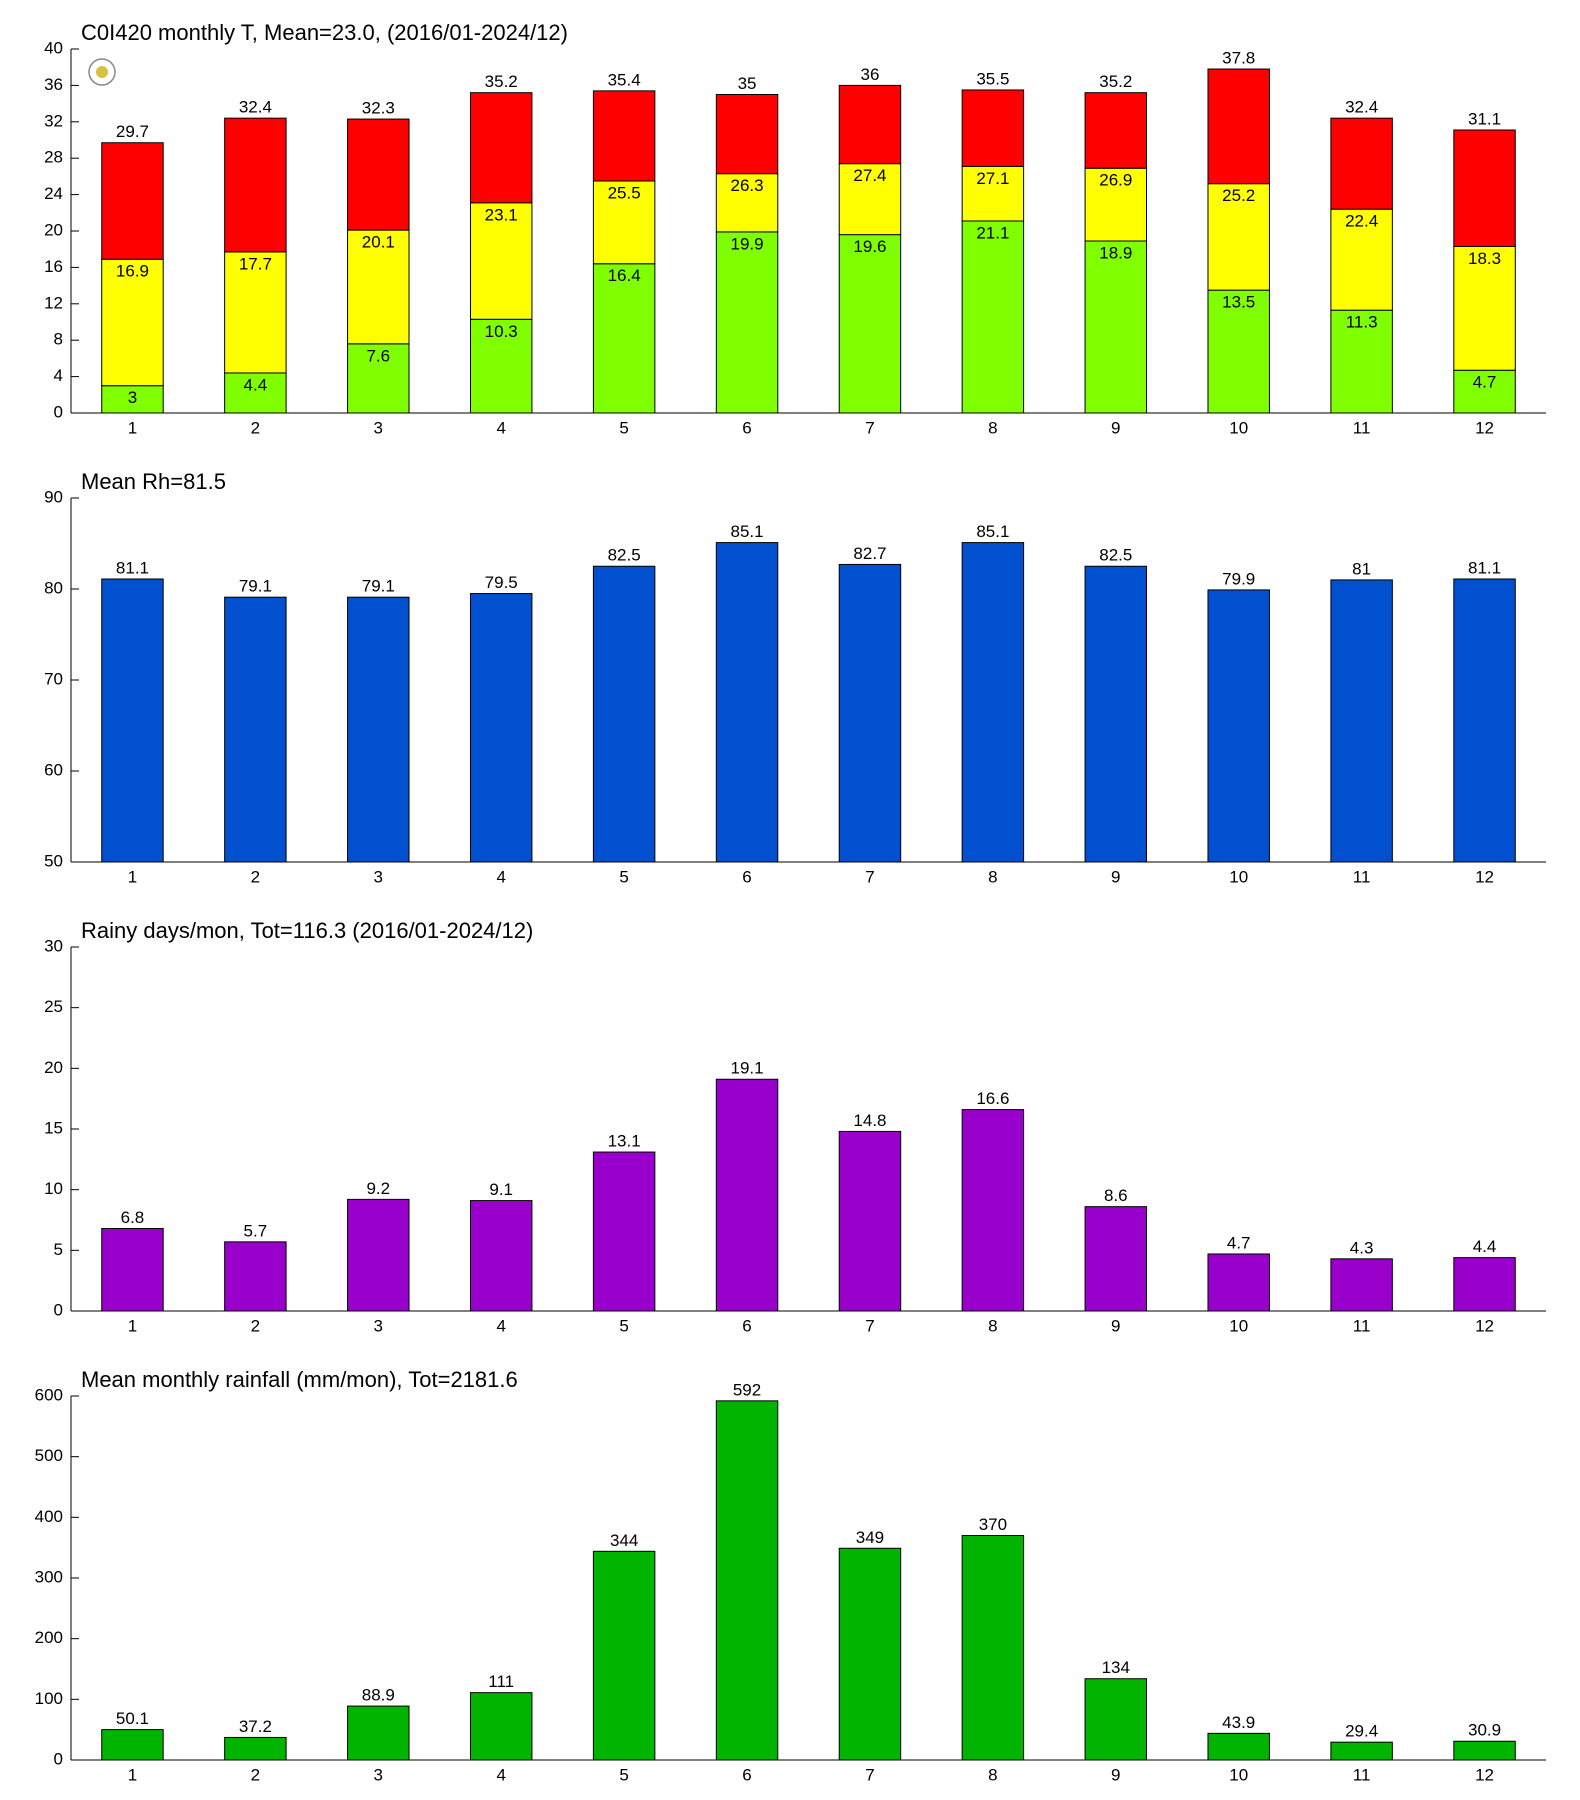  What do you see at coordinates (1115, 555) in the screenshot?
I see `value-label: 82.5` at bounding box center [1115, 555].